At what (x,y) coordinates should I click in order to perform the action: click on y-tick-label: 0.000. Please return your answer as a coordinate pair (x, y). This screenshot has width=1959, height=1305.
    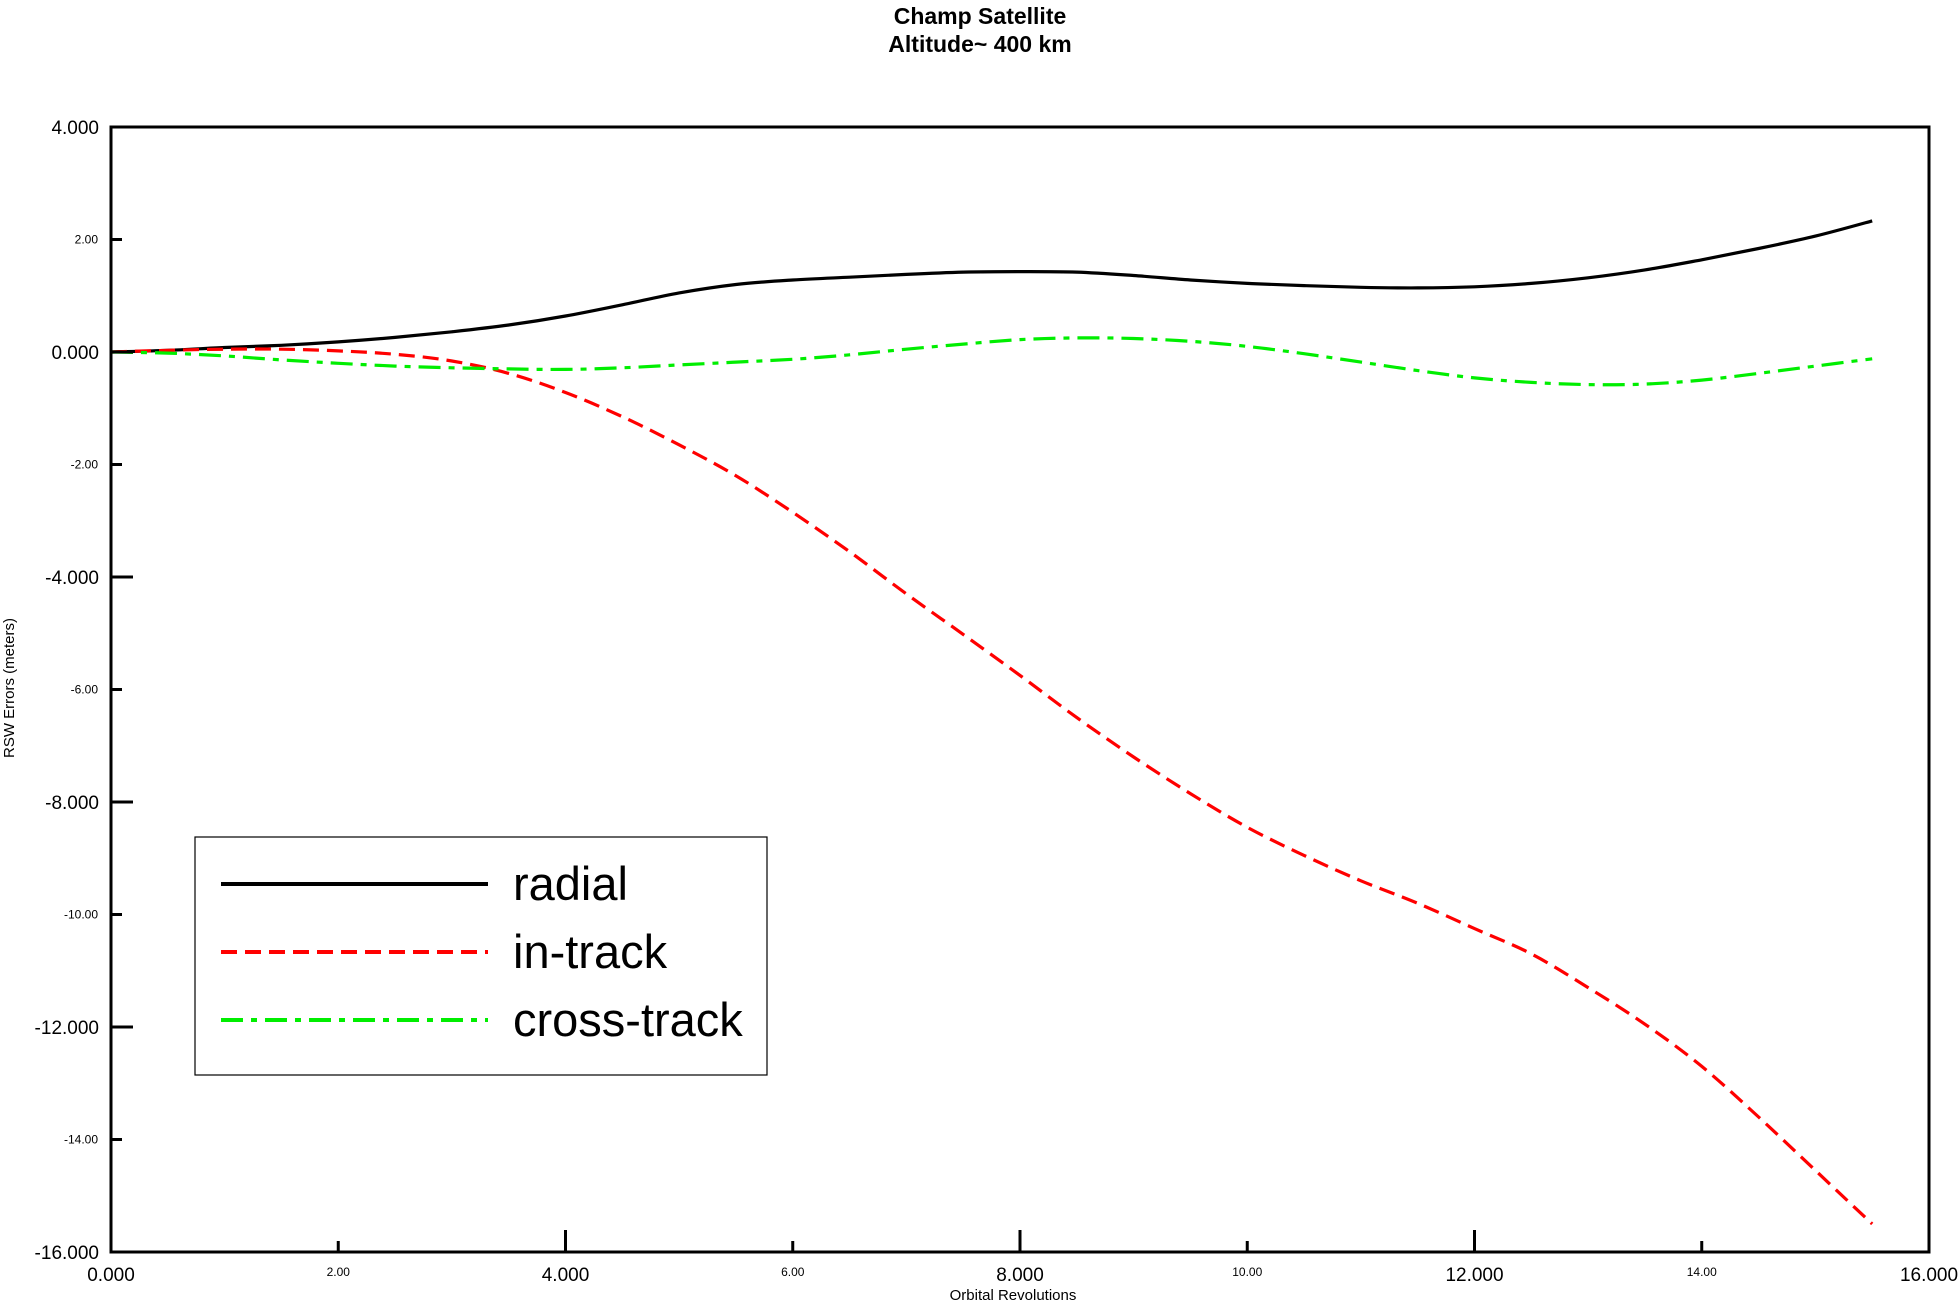
    Looking at the image, I should click on (75, 353).